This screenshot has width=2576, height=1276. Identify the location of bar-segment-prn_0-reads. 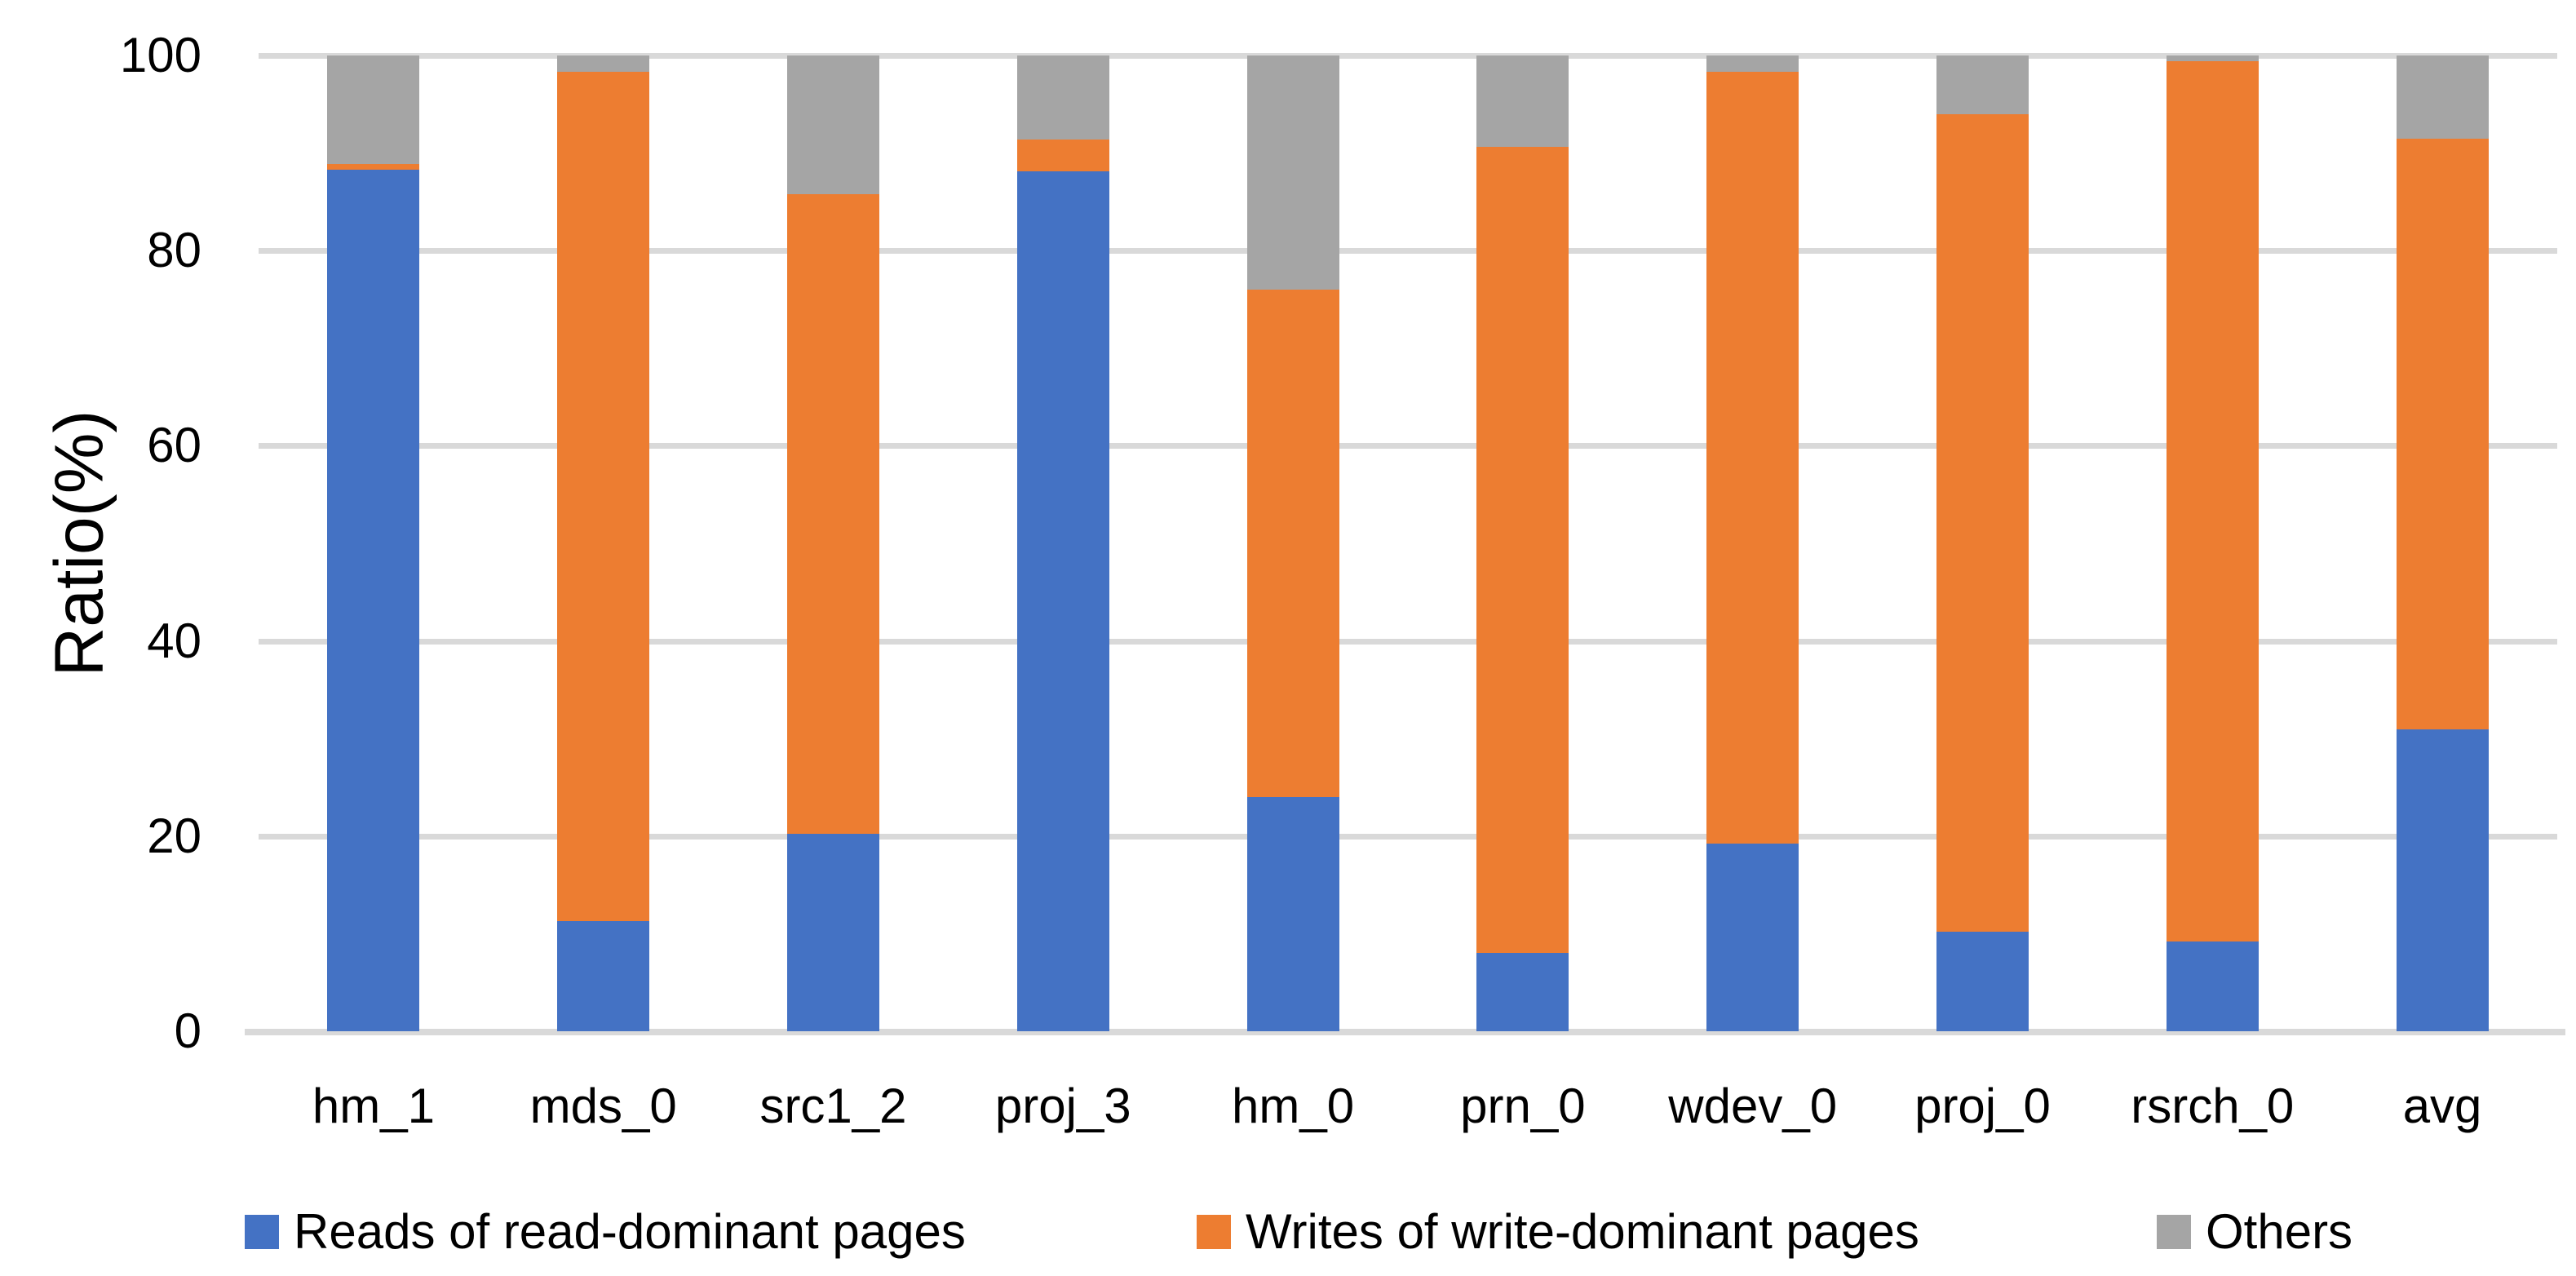
(1522, 992).